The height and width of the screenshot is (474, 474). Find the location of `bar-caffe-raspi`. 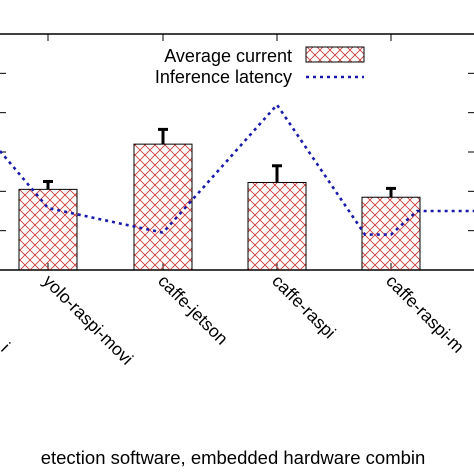

bar-caffe-raspi is located at coordinates (277, 226).